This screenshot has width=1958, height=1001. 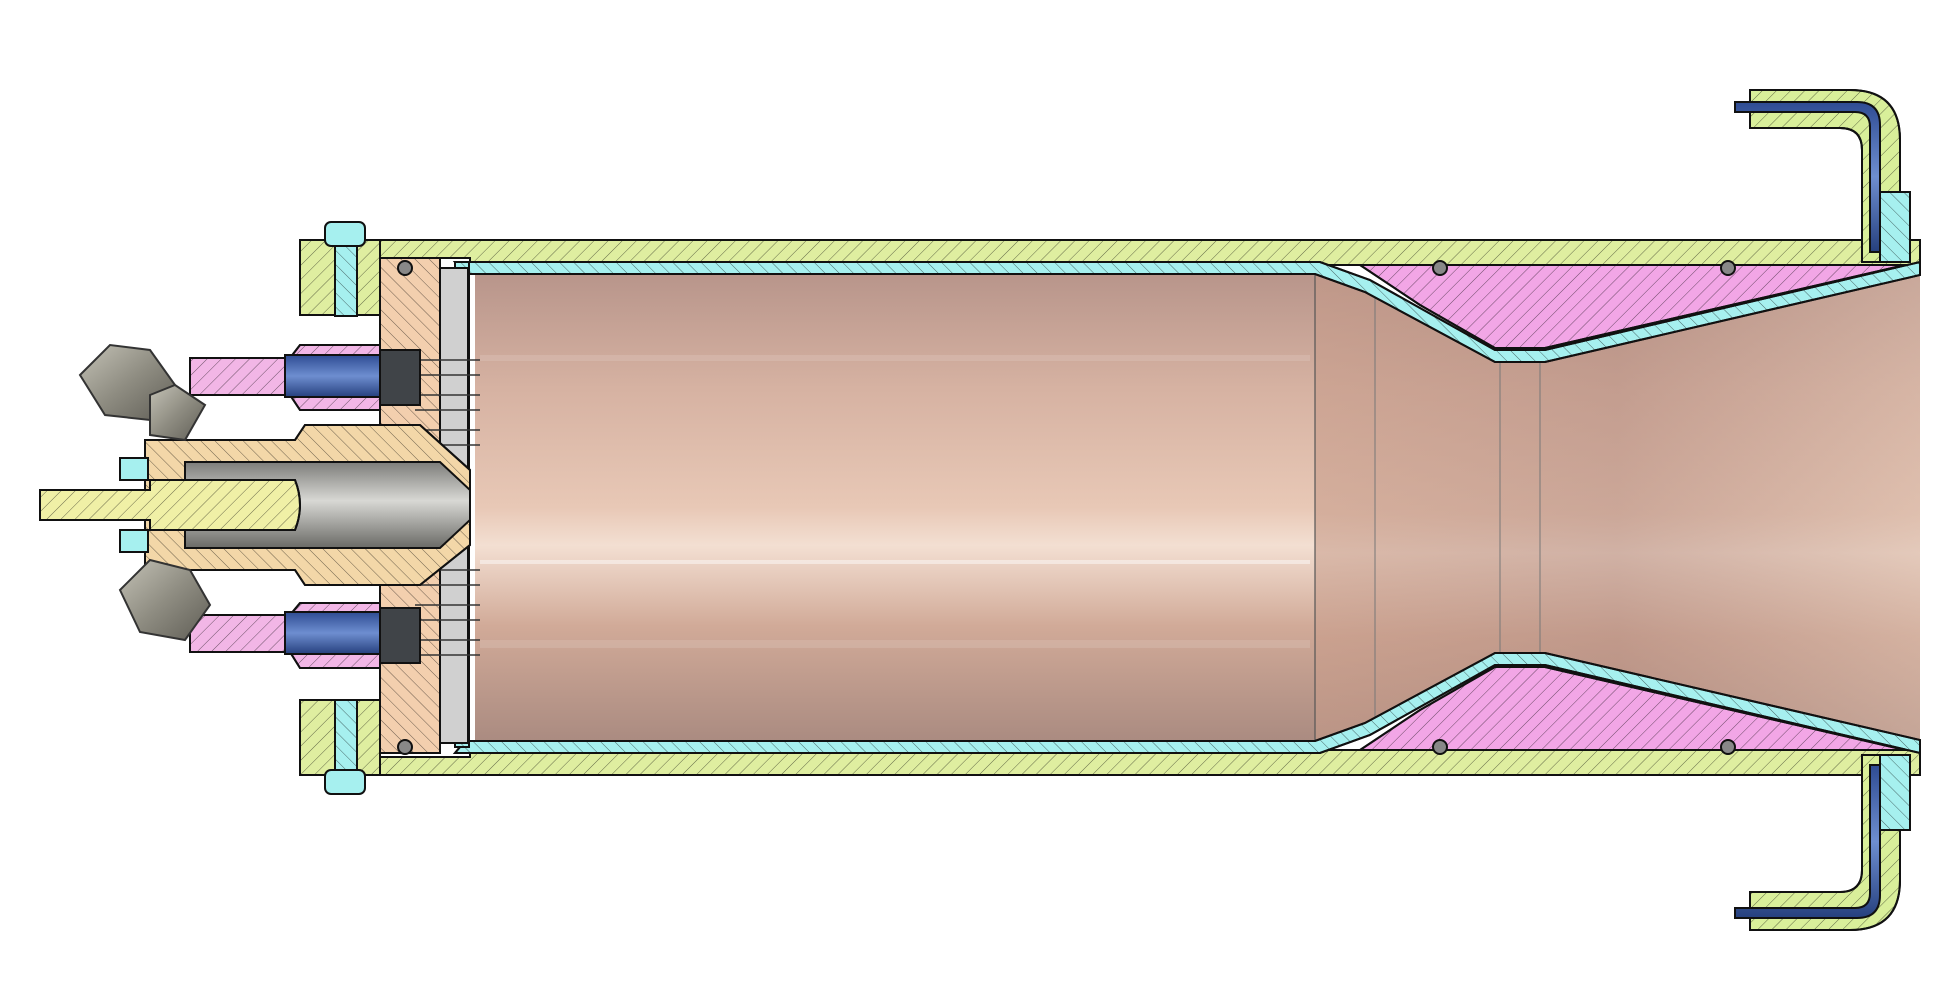 What do you see at coordinates (165, 600) in the screenshot?
I see `hex-nut-bottom` at bounding box center [165, 600].